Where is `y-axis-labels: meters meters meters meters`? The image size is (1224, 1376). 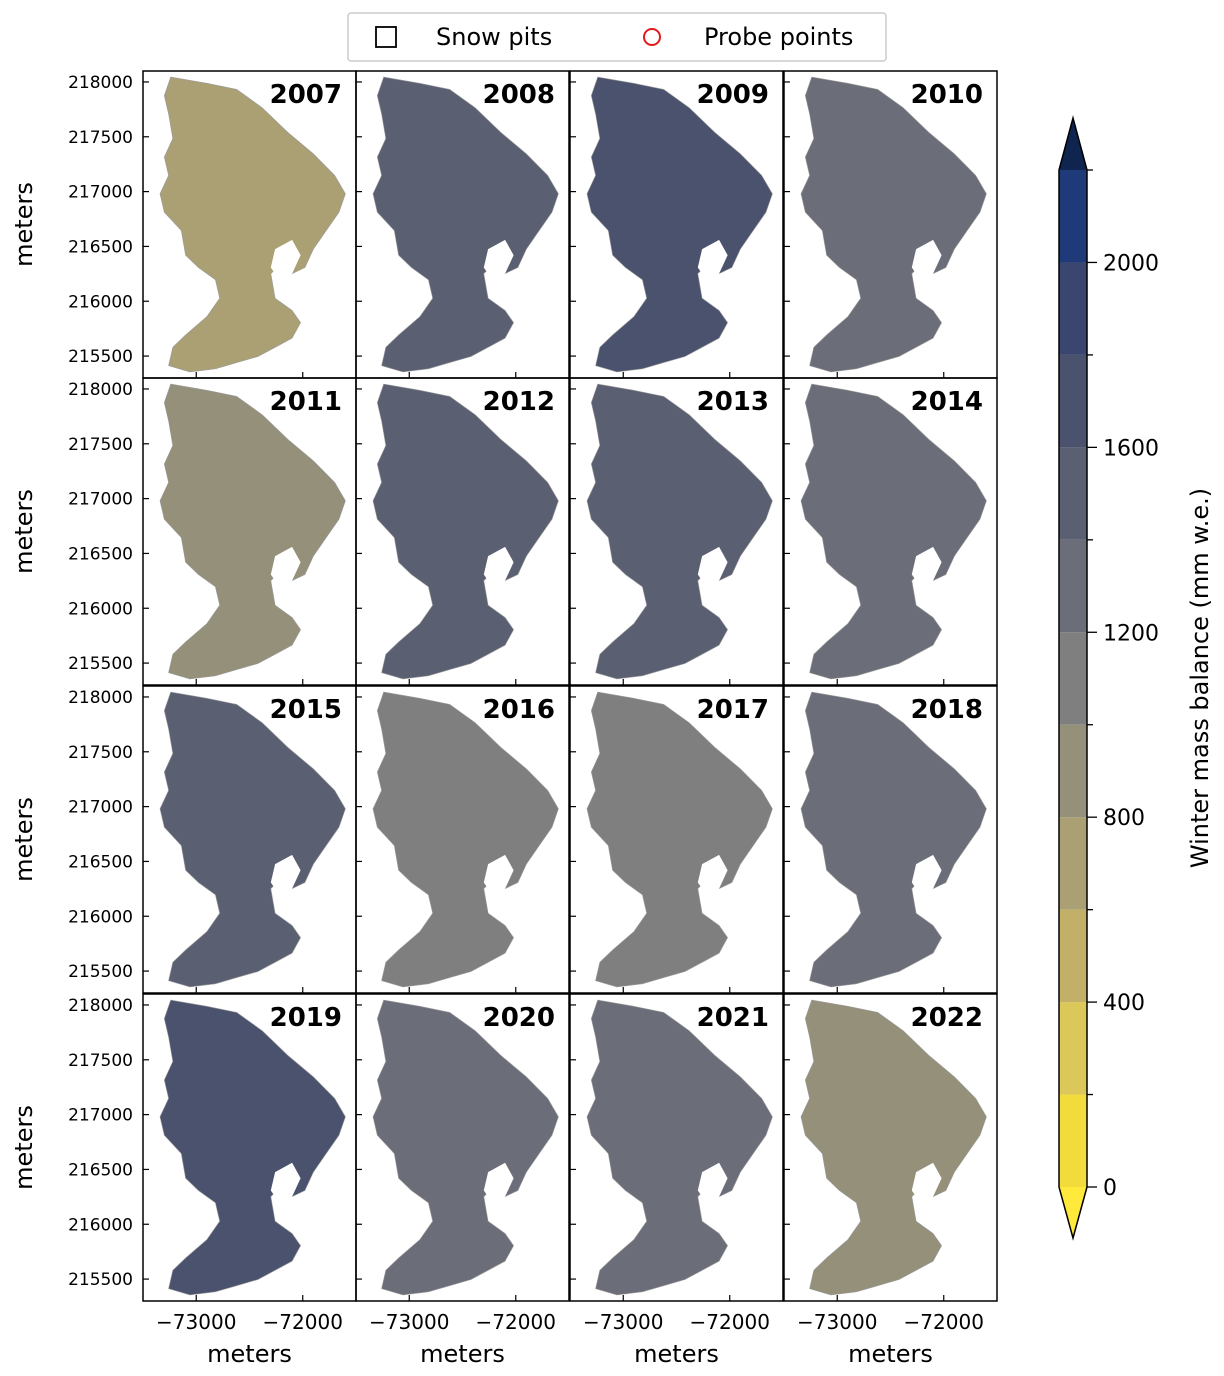
y-axis-labels: meters meters meters meters is located at coordinates (24, 686).